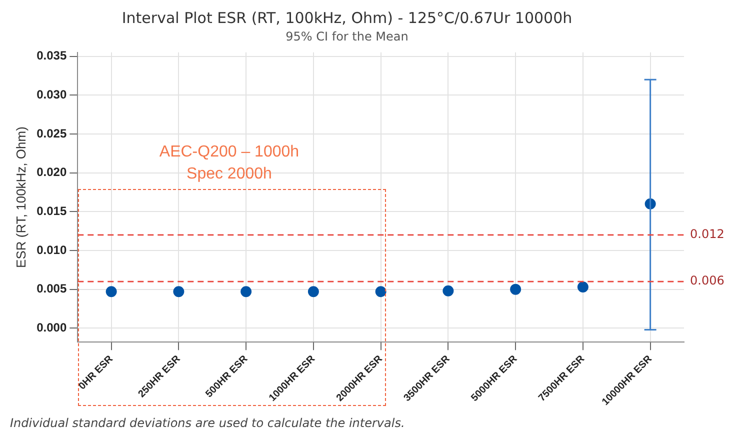  Describe the element at coordinates (229, 162) in the screenshot. I see `annotation: AEC-Q200 – 1000h Spec 2000h` at that location.